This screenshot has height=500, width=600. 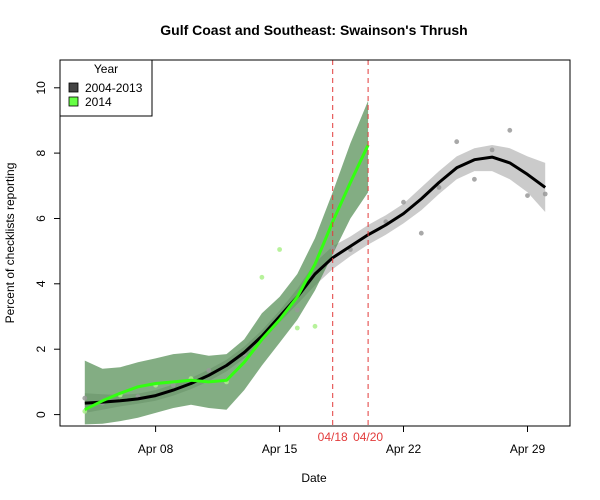 I want to click on x-tick-label-apr-15: Apr 15, so click(x=280, y=449).